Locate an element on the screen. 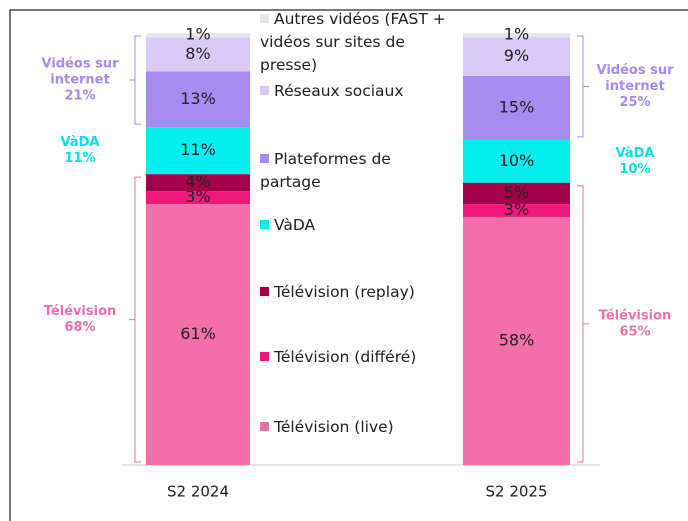 Image resolution: width=688 pixels, height=521 pixels. legend-item: Télévision (différé) is located at coordinates (356, 357).